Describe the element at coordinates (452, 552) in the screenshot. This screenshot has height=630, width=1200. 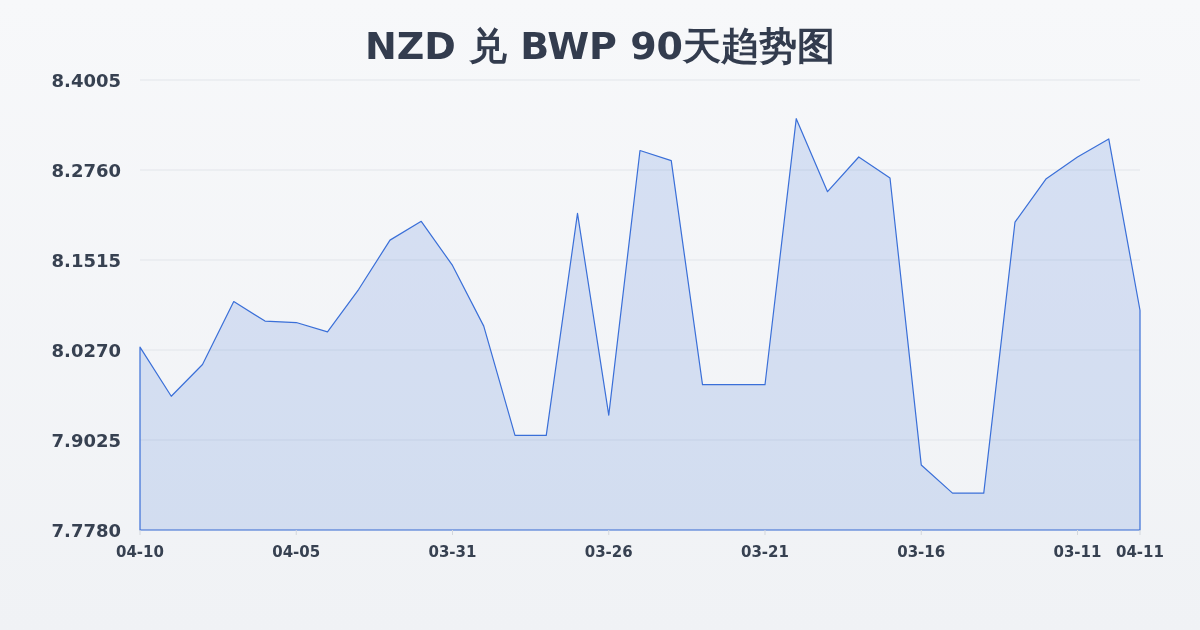
I see `x-tick-label: 03-31` at that location.